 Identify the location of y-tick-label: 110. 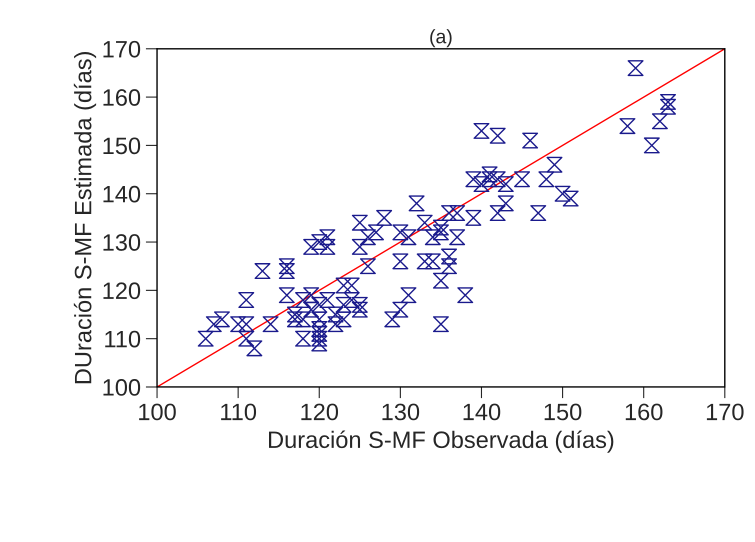
(122, 339).